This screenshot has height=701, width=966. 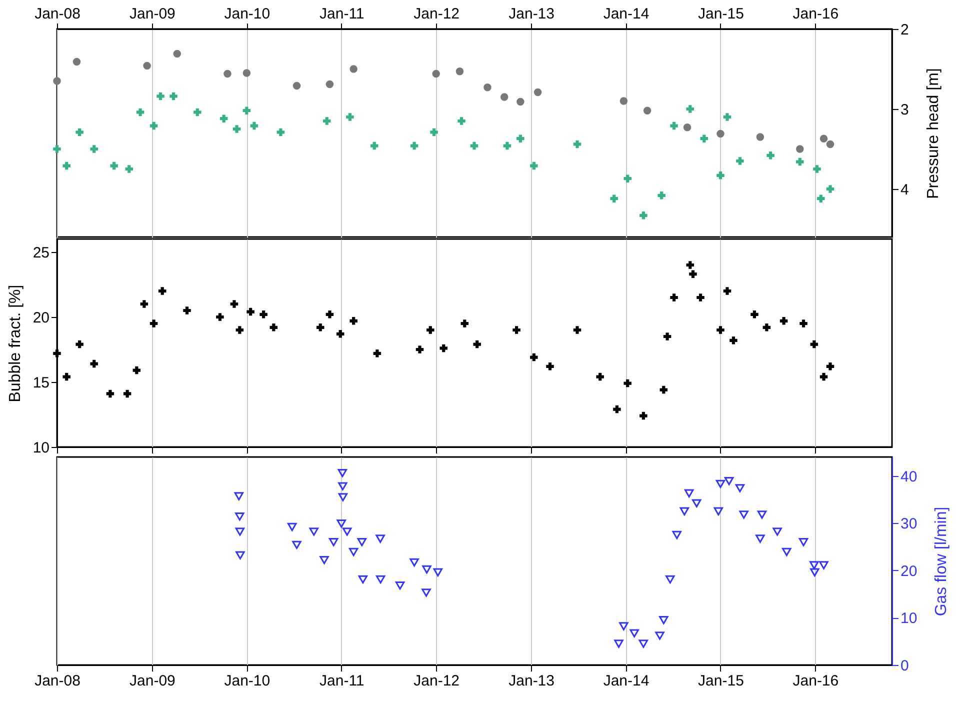 I want to click on y-tick-label: 25, so click(x=41, y=253).